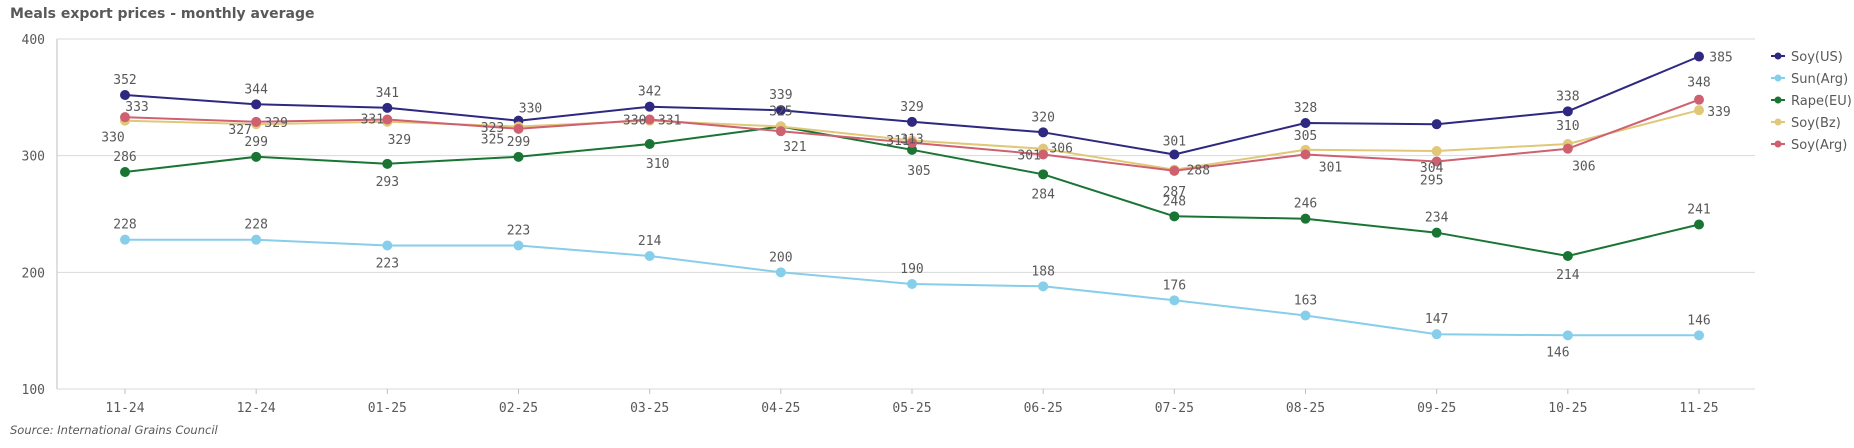  Describe the element at coordinates (1809, 145) in the screenshot. I see `legend-item: Soy(Arg)` at that location.